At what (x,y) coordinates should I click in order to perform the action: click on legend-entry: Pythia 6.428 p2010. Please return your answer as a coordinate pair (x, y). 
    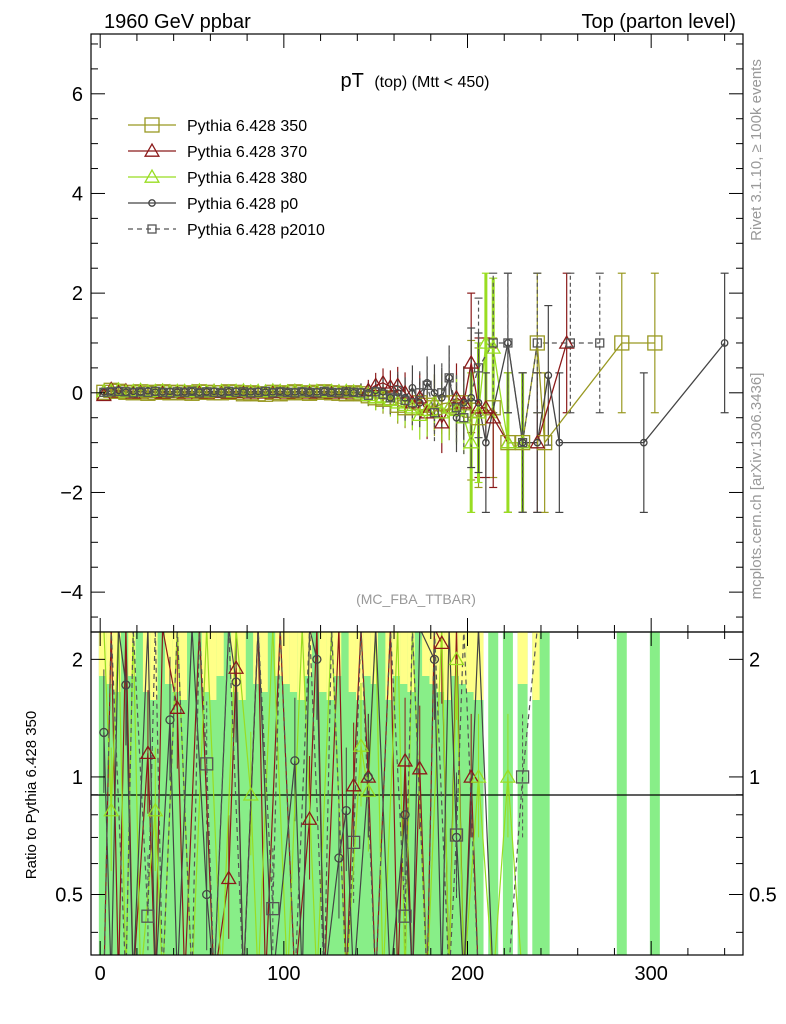
    Looking at the image, I should click on (226, 230).